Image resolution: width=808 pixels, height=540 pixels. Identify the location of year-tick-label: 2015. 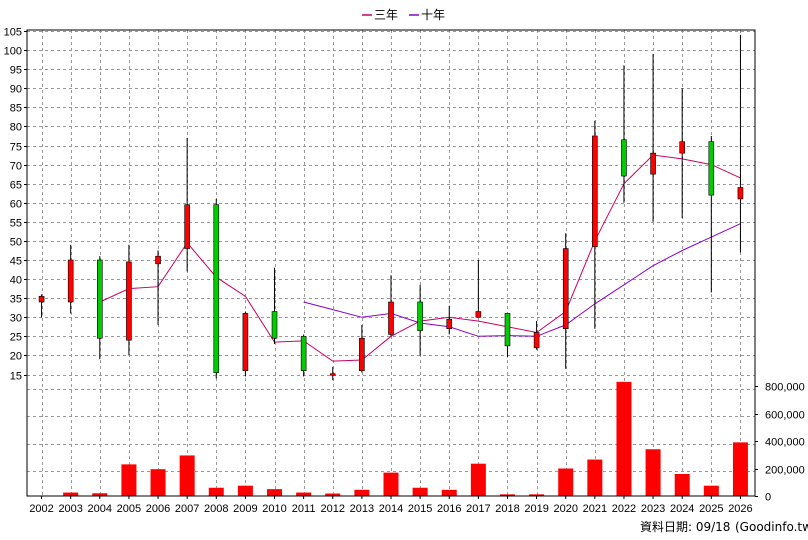
(420, 509).